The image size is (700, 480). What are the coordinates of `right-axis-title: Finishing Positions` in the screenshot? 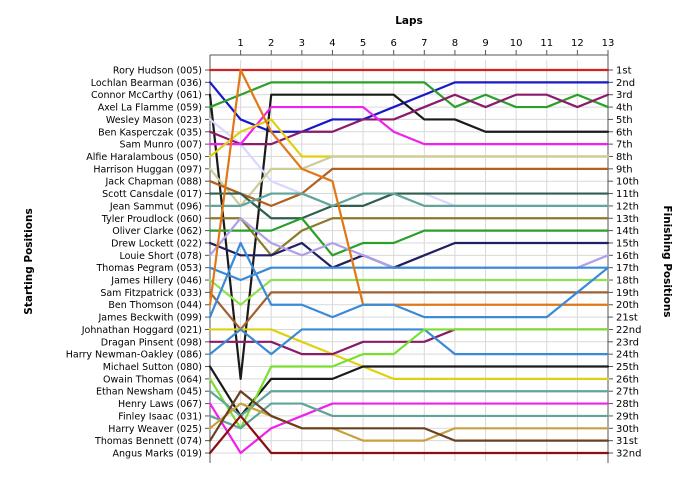 It's located at (667, 261).